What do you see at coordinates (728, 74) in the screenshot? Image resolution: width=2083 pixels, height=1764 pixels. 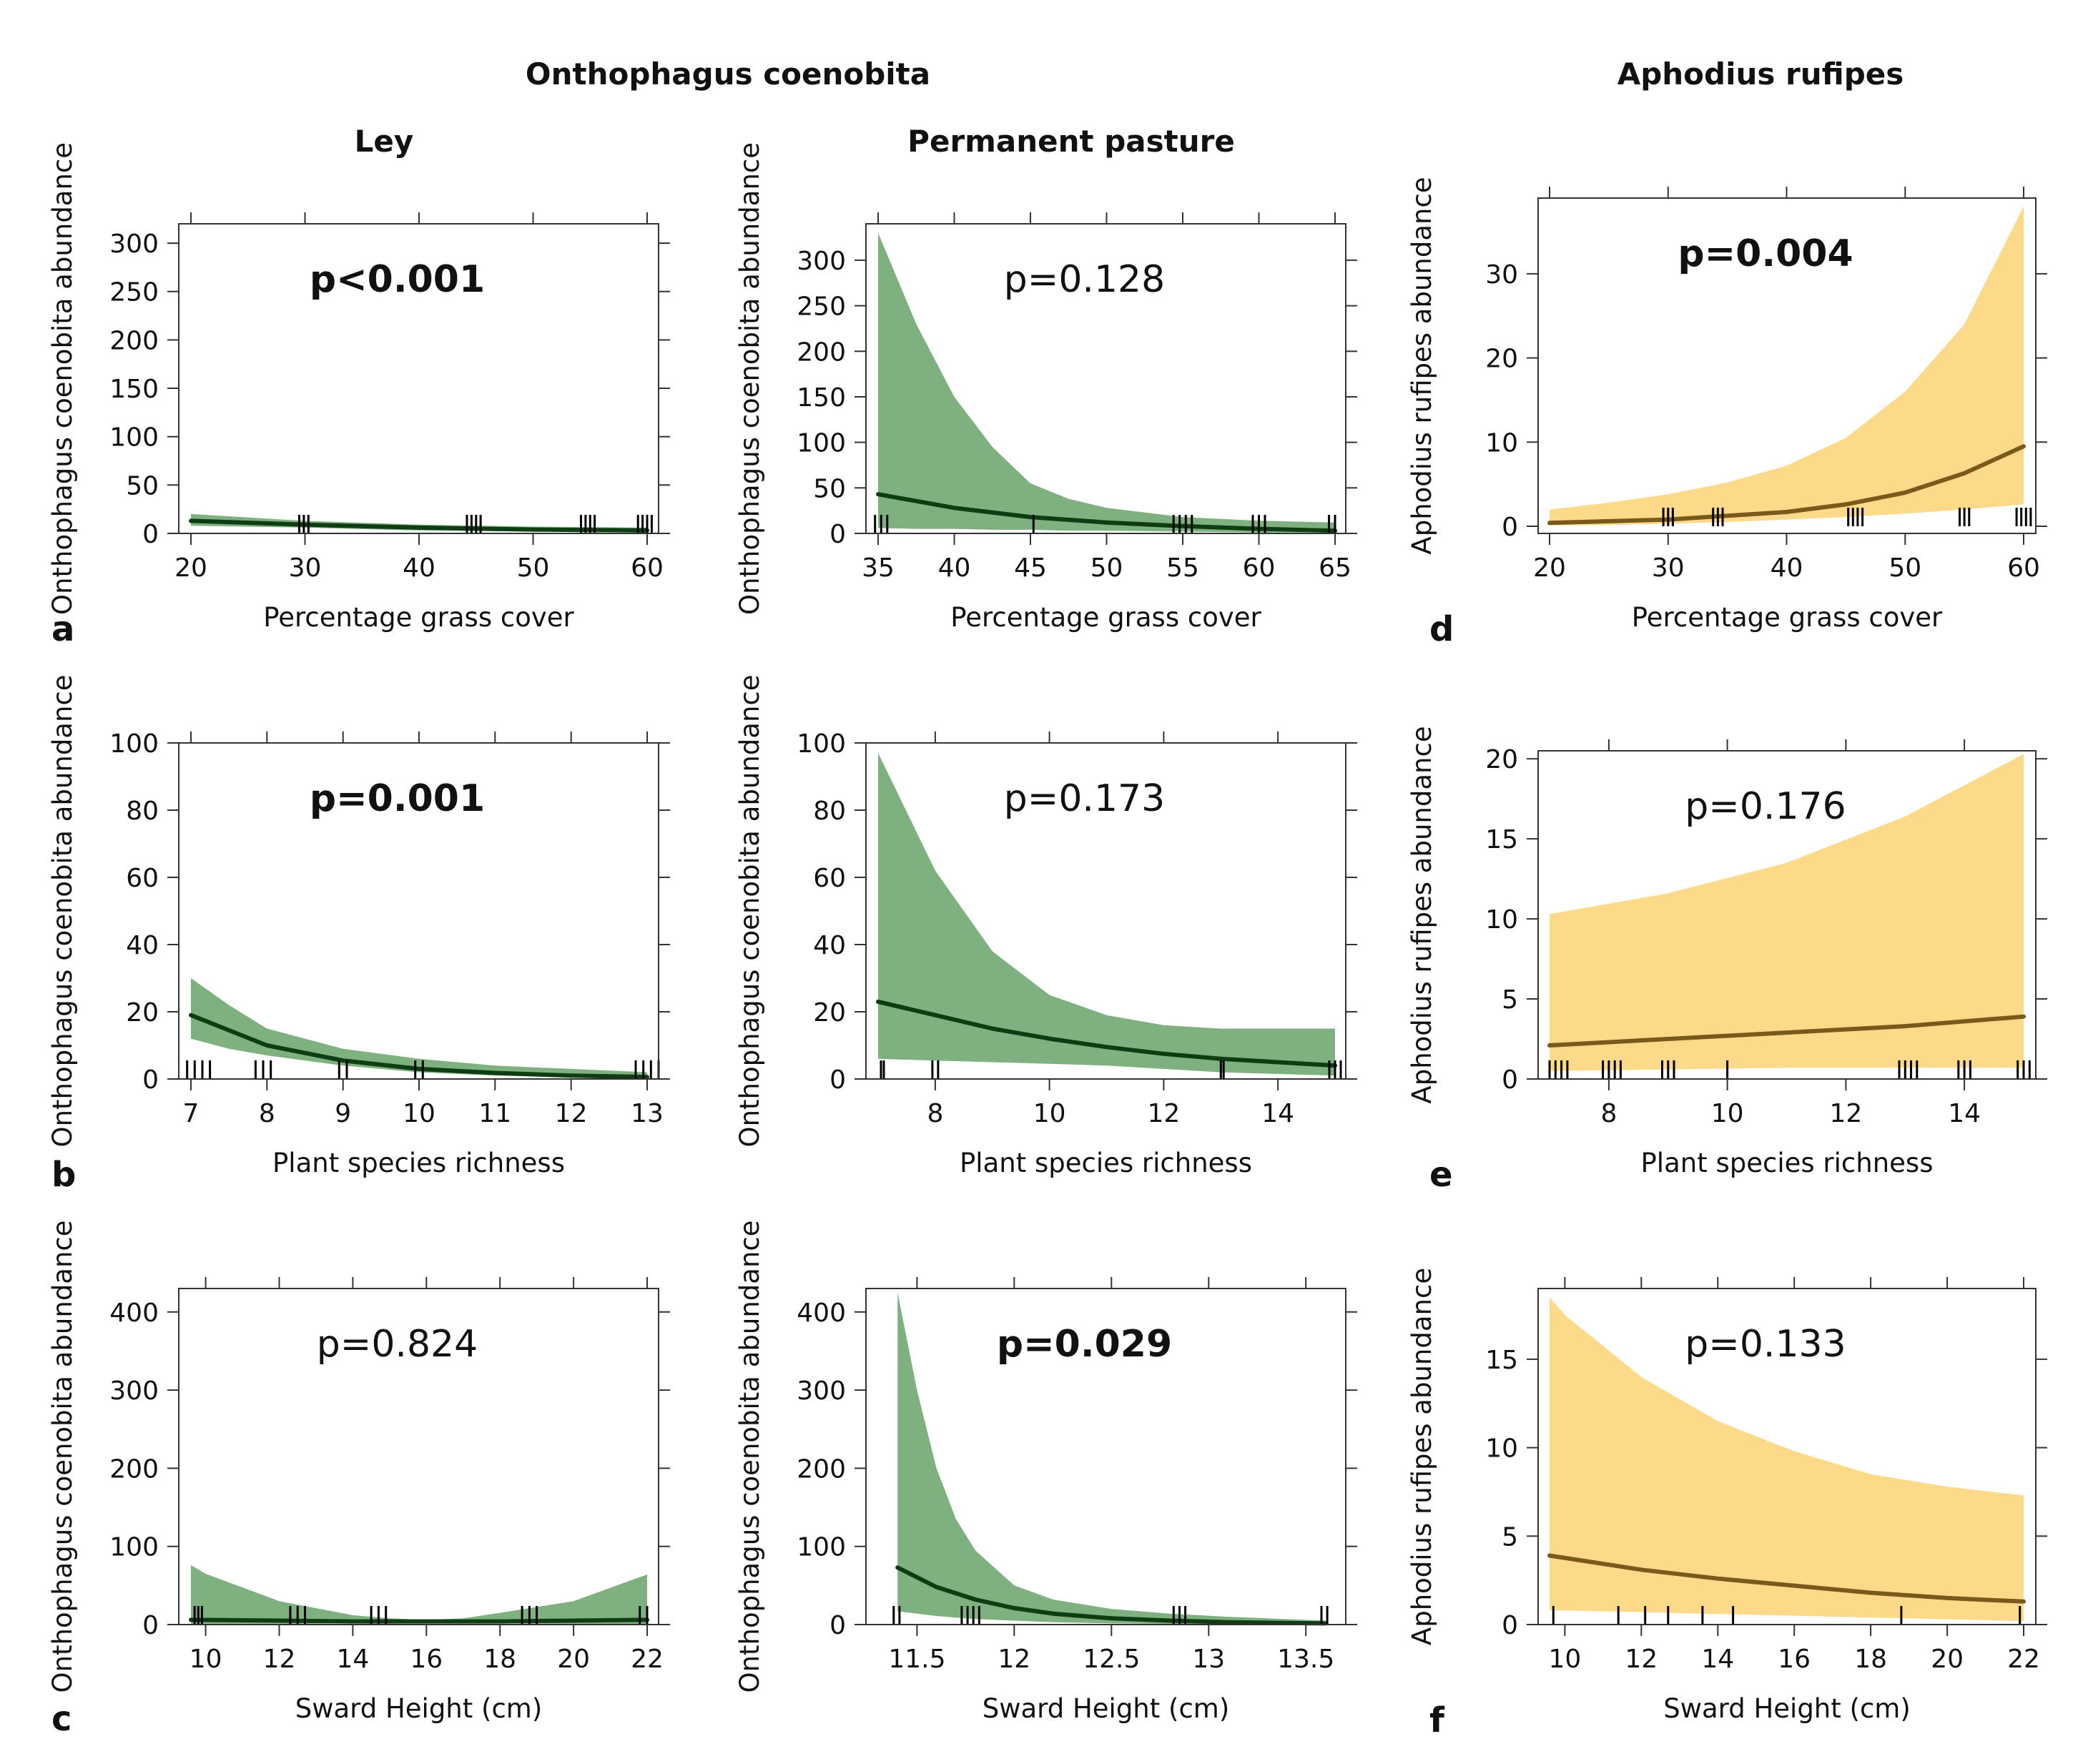 I see `header-onthophagus: Onthophagus coenobita` at bounding box center [728, 74].